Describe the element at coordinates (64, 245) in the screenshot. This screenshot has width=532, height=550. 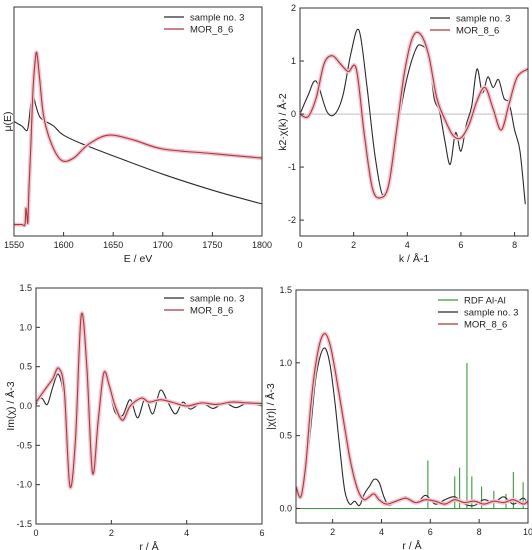
I see `x-tick-label: 1600` at that location.